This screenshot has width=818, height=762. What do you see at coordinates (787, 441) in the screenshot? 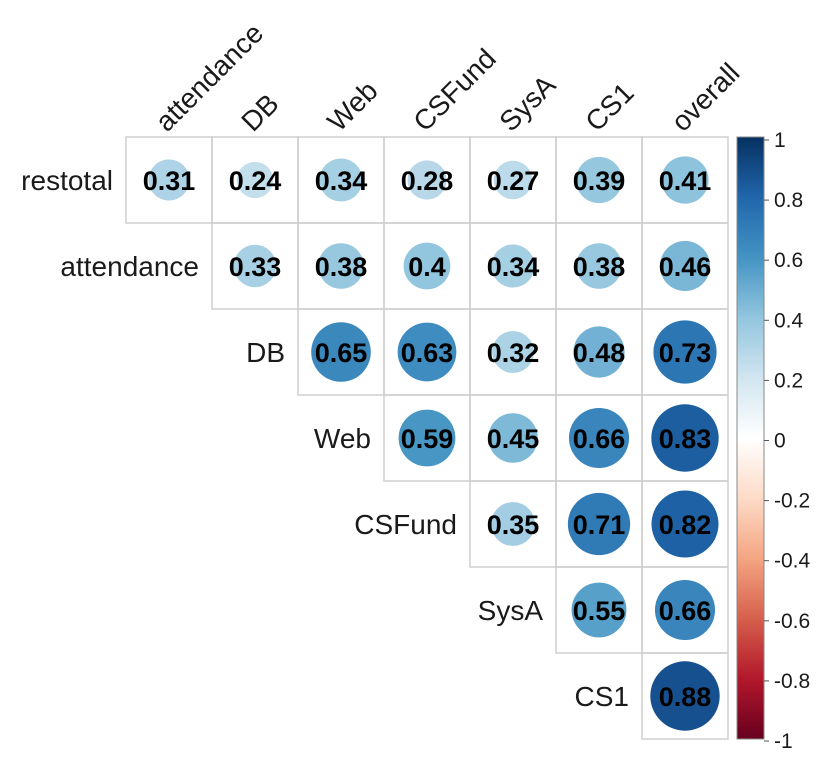
I see `colorbar-ticks: 1 0.8 0.6 0.4 0.2 0 -0.2 -0.4 -0.6 -0.8 -1` at bounding box center [787, 441].